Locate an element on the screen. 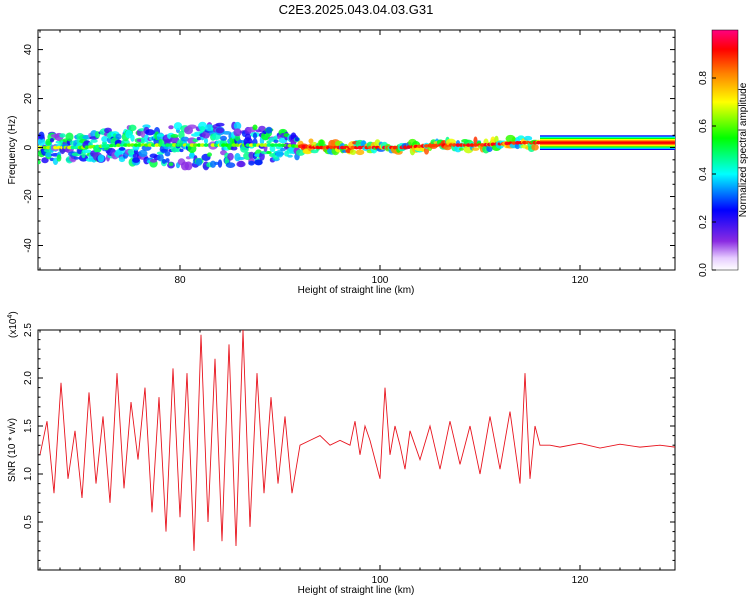 This screenshot has height=600, width=750. top-x-axis-label: Height of straight line (km) is located at coordinates (356, 290).